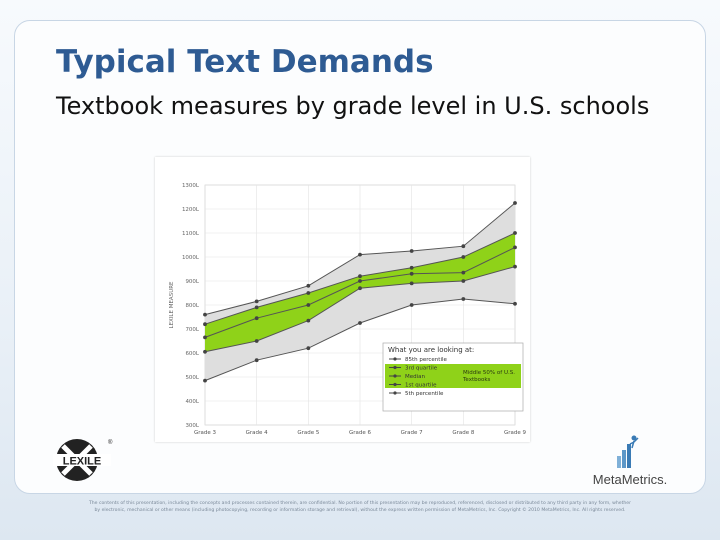 Image resolution: width=720 pixels, height=540 pixels. Describe the element at coordinates (192, 330) in the screenshot. I see `y-tick-label: 700L` at that location.